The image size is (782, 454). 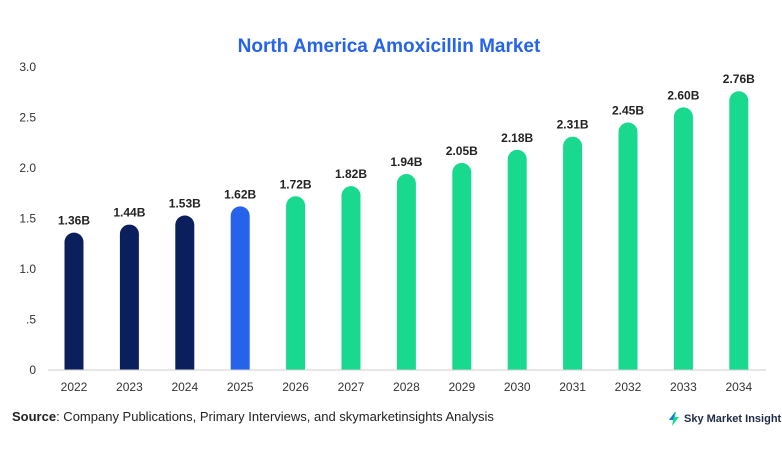 What do you see at coordinates (462, 266) in the screenshot?
I see `bar-2029` at bounding box center [462, 266].